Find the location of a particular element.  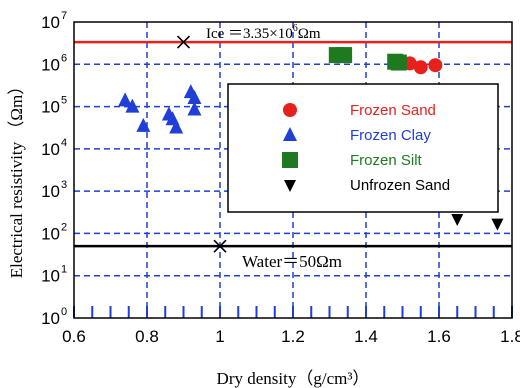

x-tick-label: 1.8 is located at coordinates (510, 336).